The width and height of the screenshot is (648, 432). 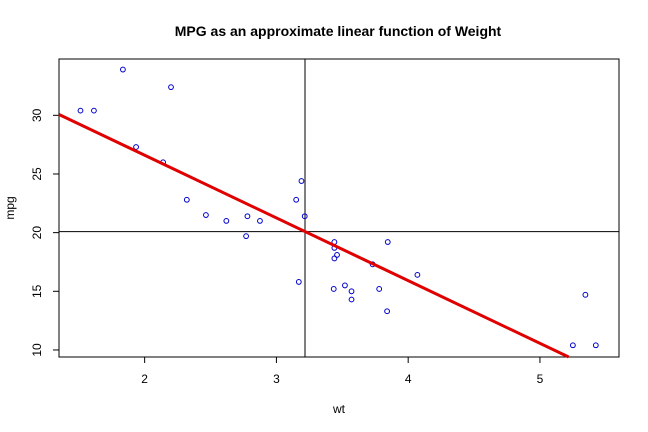 I want to click on x-tick-label: 5, so click(x=540, y=379).